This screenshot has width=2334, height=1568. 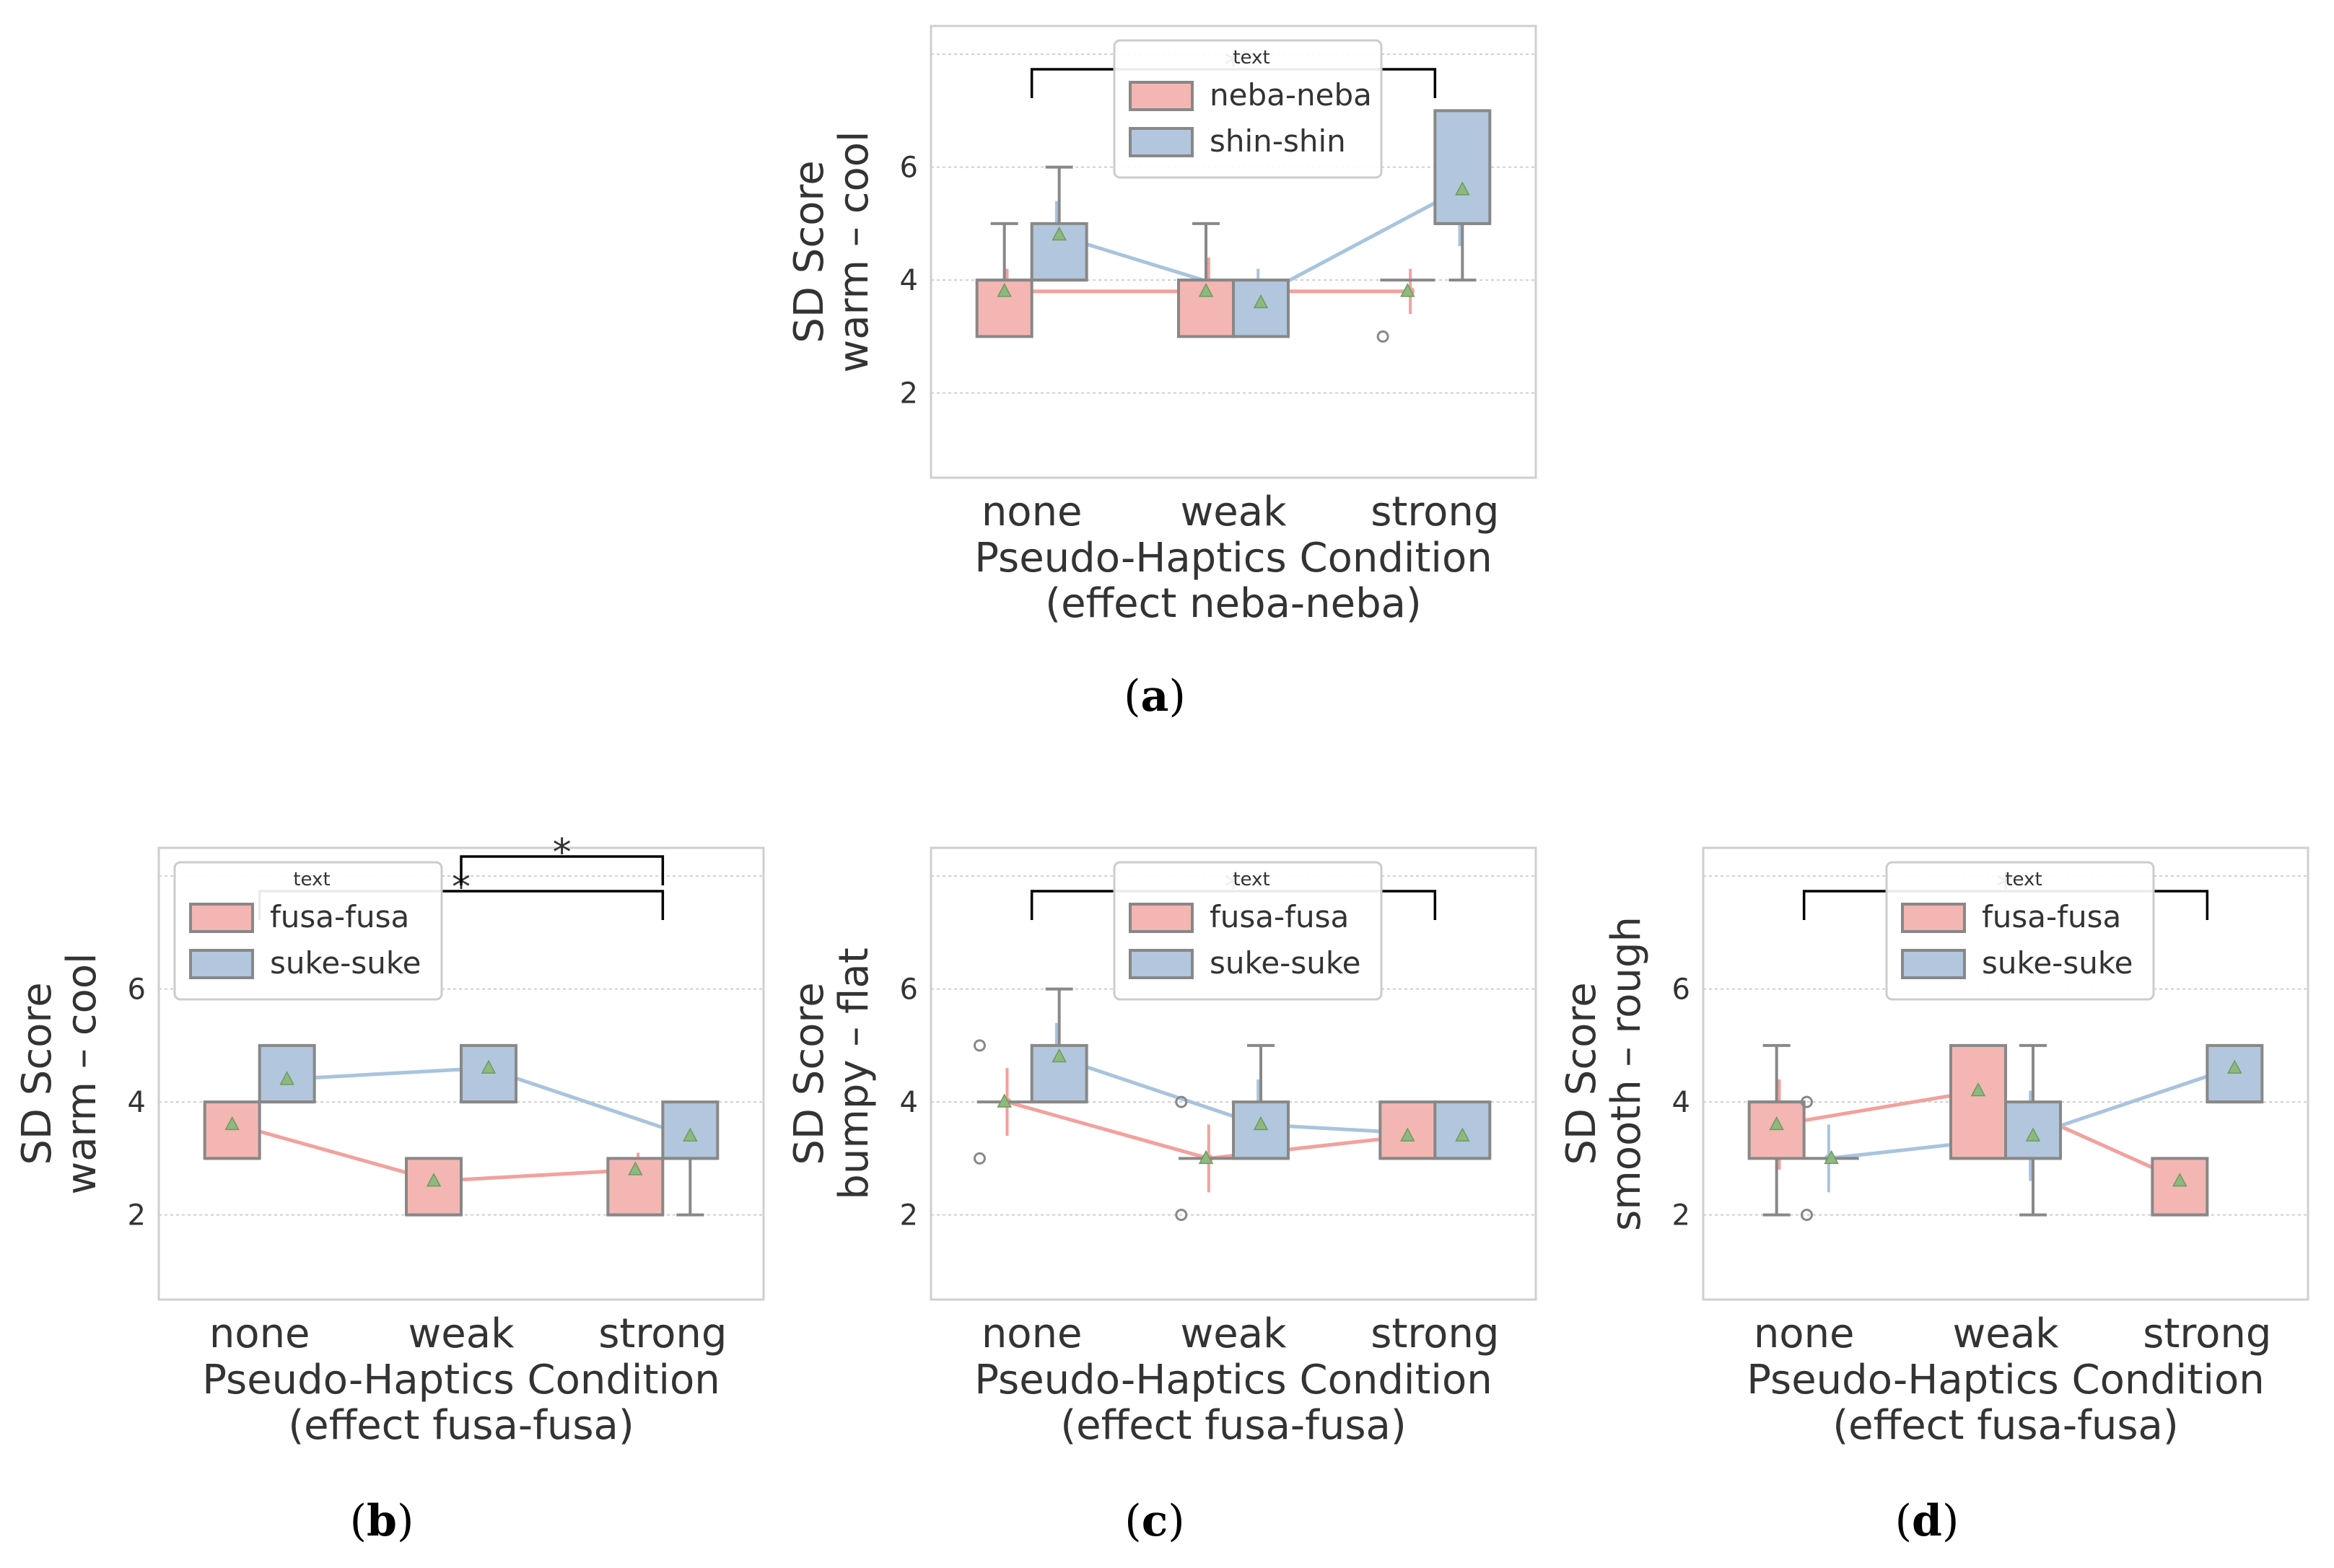 I want to click on caption-letter: d, so click(x=1927, y=1521).